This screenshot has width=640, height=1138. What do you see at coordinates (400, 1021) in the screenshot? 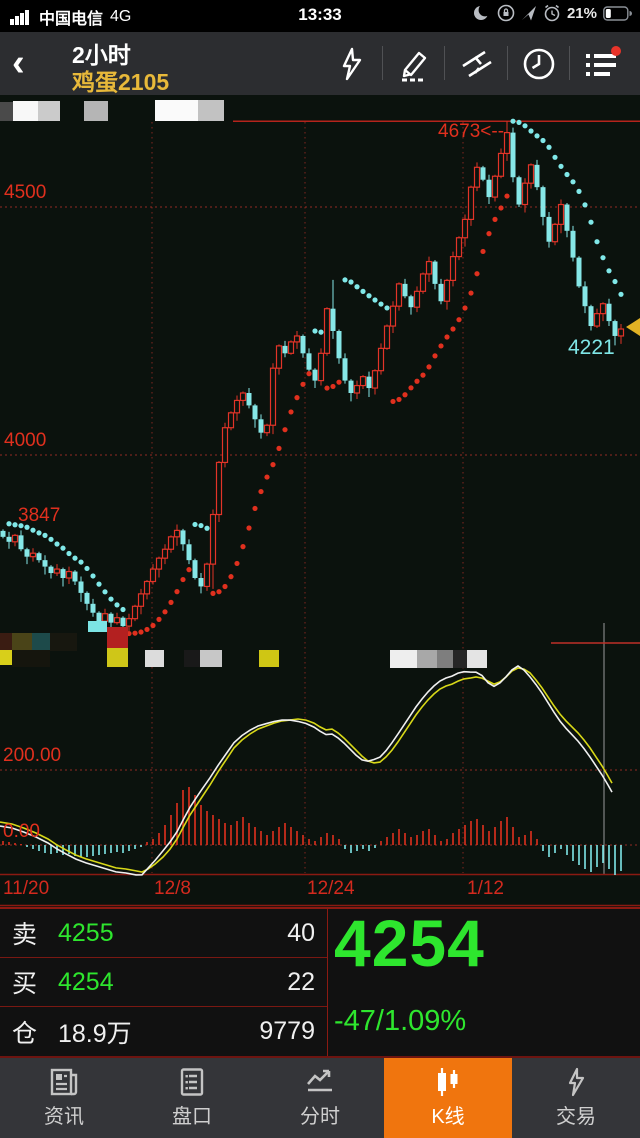
I see `price-change: -47/1.09%` at bounding box center [400, 1021].